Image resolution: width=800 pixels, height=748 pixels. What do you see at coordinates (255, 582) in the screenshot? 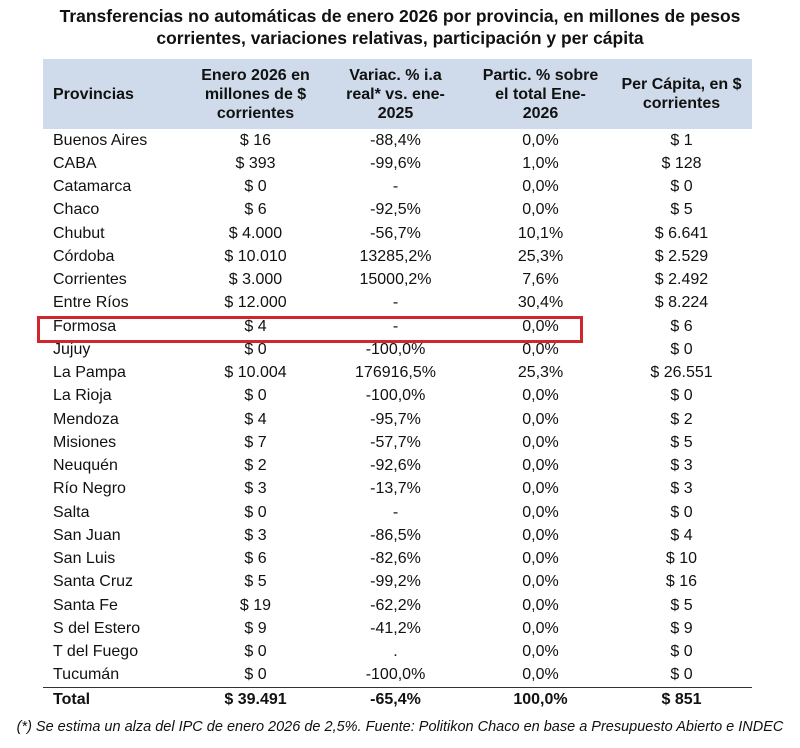
I see `enero-value-cell: $ 5` at bounding box center [255, 582].